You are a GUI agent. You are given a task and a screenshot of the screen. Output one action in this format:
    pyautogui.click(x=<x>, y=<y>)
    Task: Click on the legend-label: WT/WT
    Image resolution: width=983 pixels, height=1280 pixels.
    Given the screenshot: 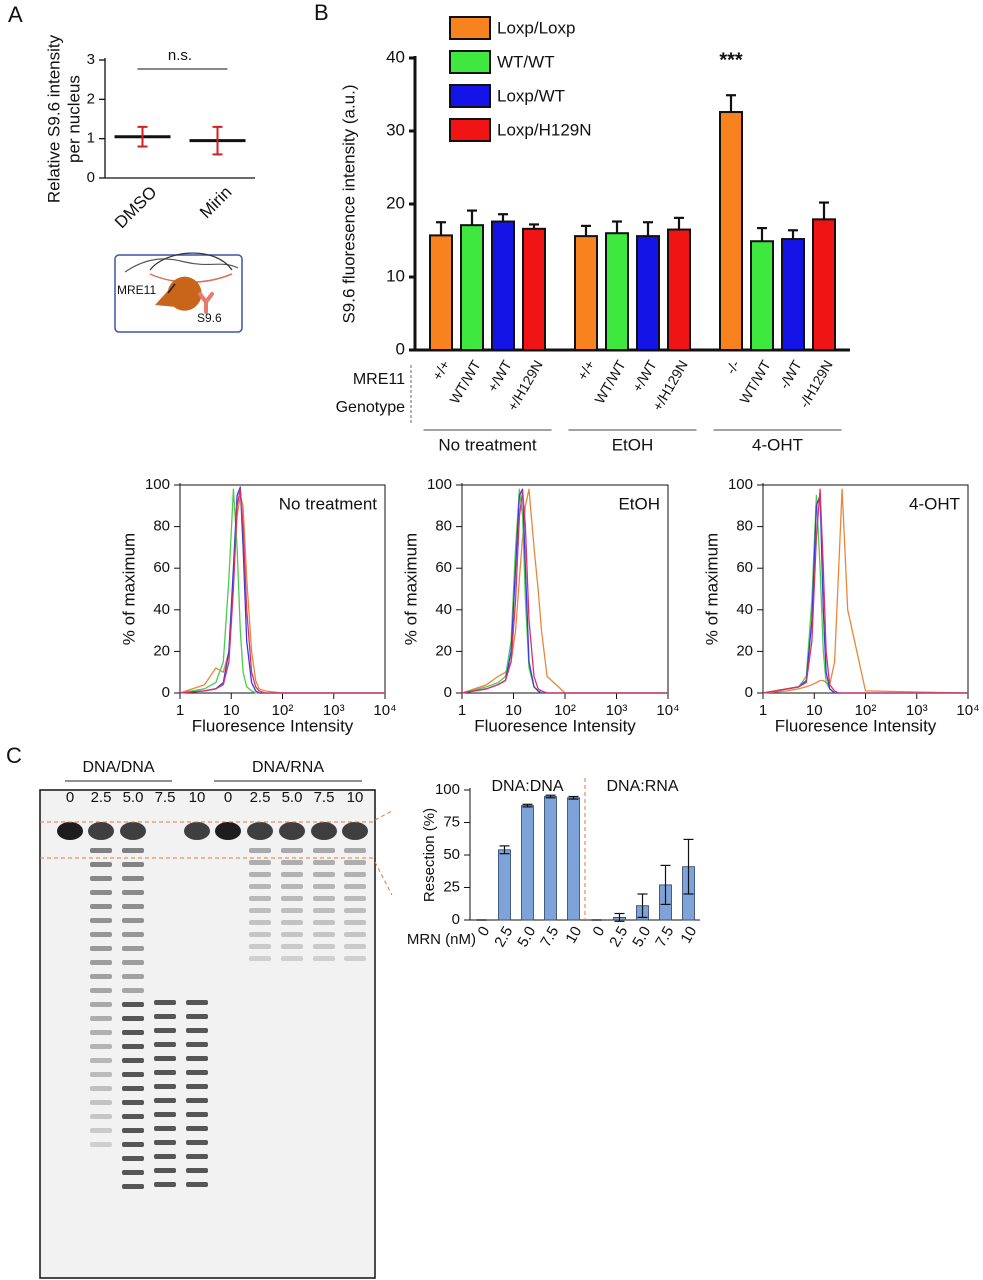 What is the action you would take?
    pyautogui.click(x=526, y=61)
    